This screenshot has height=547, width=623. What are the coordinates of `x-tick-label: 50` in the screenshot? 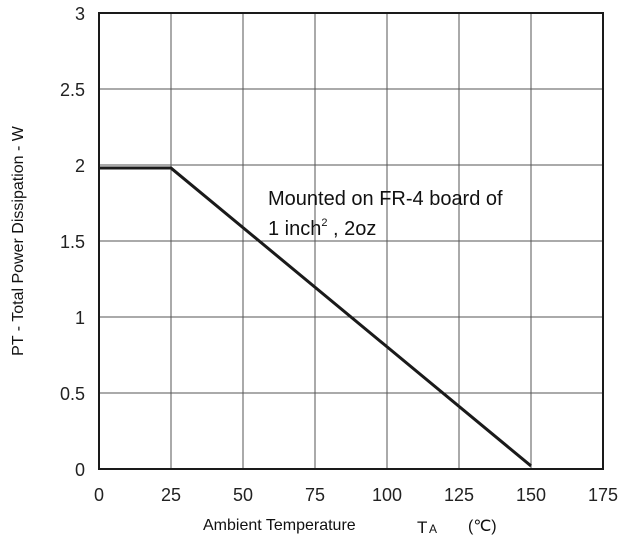 It's located at (243, 495).